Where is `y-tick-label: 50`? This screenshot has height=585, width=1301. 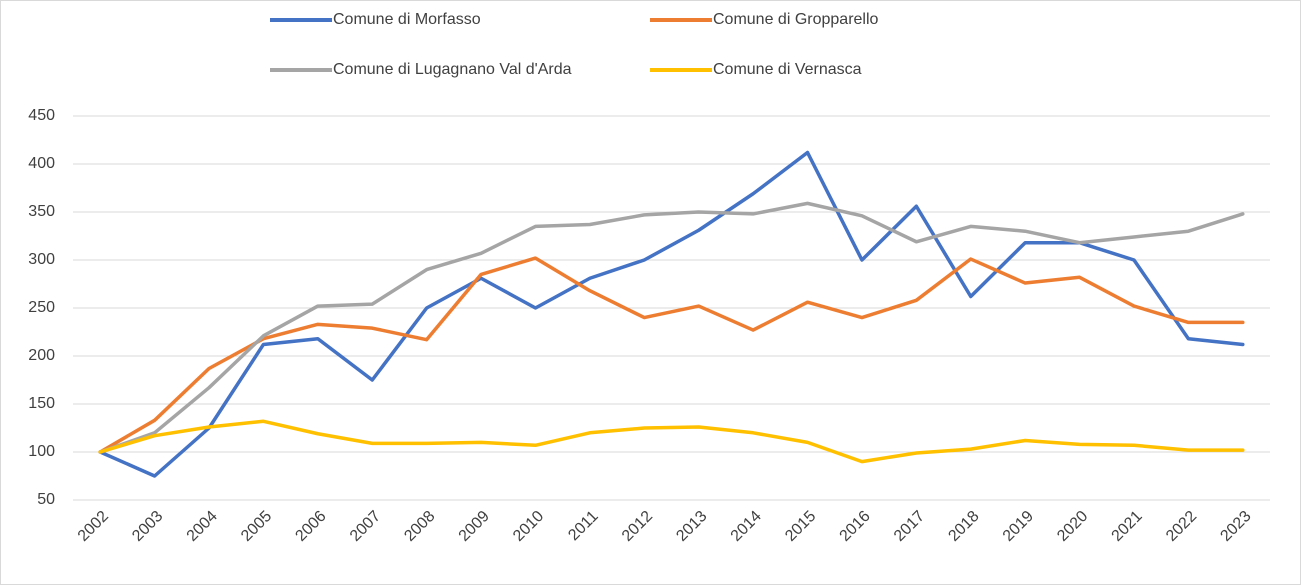 y-tick-label: 50 is located at coordinates (46, 499).